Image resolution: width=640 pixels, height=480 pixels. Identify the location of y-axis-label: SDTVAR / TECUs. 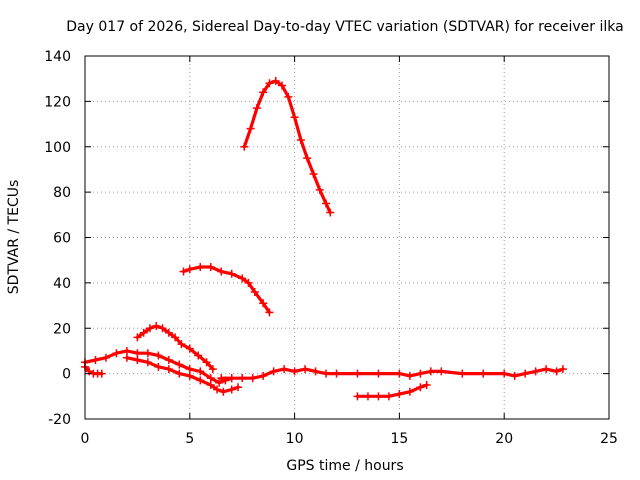
(14, 237).